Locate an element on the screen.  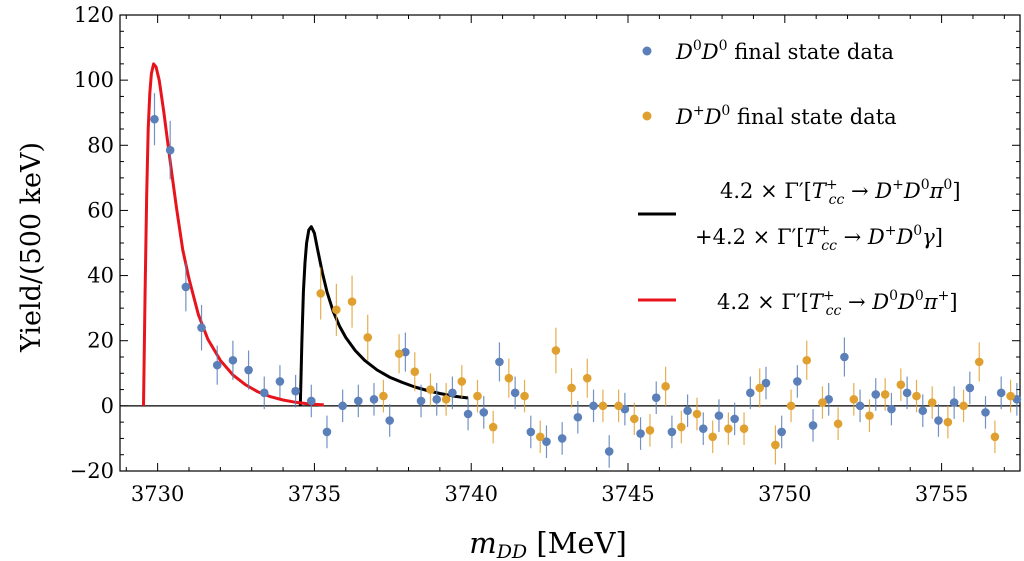
x-tick-label: 3750 is located at coordinates (784, 494).